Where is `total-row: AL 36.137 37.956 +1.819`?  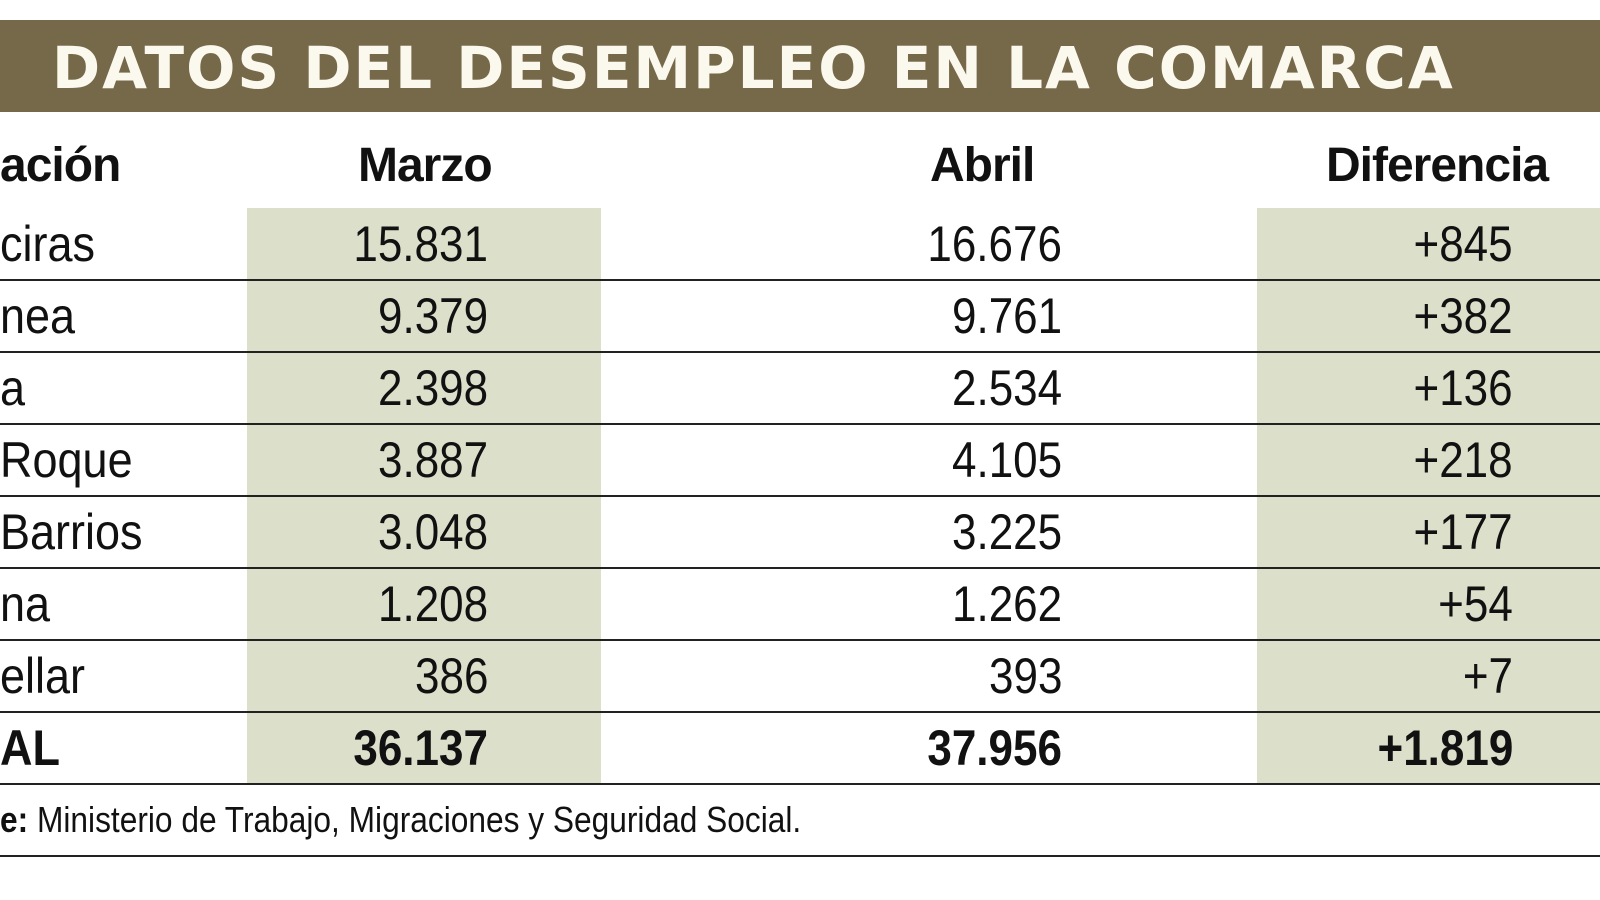
total-row: AL 36.137 37.956 +1.819 is located at coordinates (800, 748).